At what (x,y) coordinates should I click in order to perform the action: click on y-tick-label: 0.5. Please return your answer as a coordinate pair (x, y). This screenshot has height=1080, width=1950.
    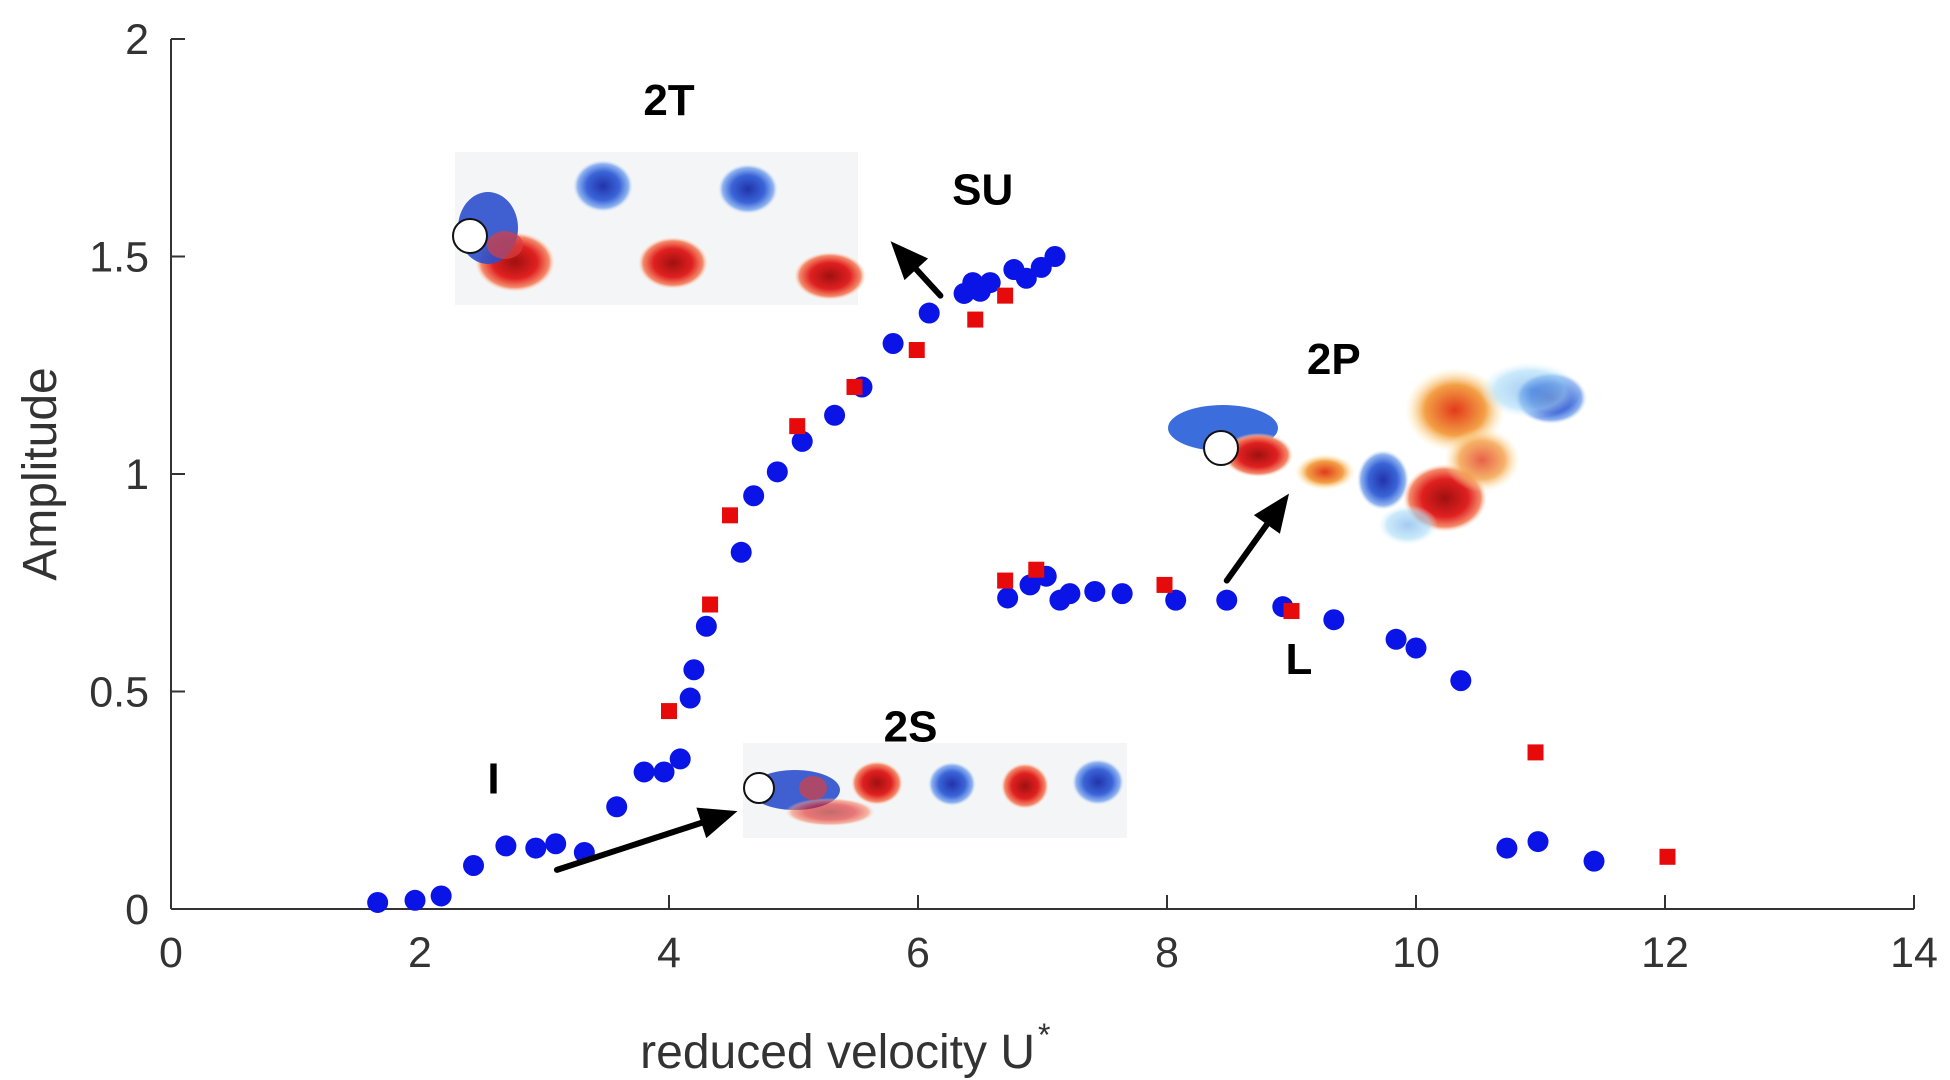
    Looking at the image, I should click on (119, 693).